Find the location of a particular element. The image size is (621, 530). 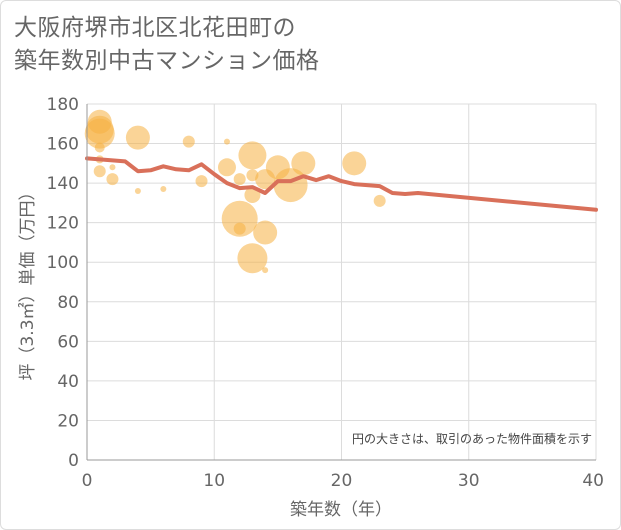

chart-title-line-2: 築年数別中古マンション価格 is located at coordinates (167, 61).